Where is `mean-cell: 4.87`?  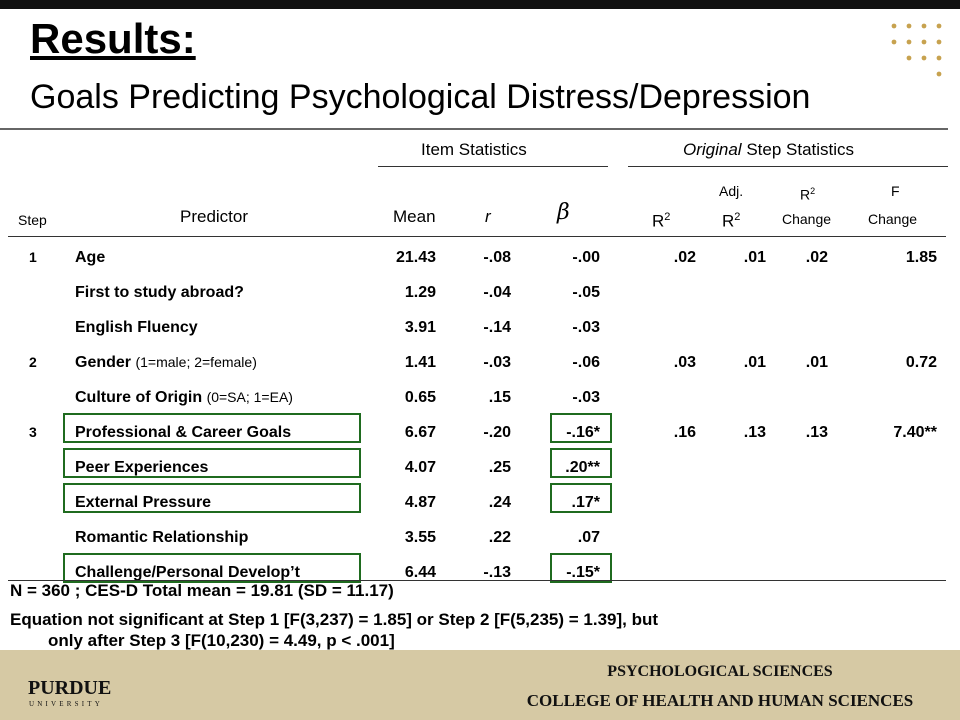 mean-cell: 4.87 is located at coordinates (420, 502).